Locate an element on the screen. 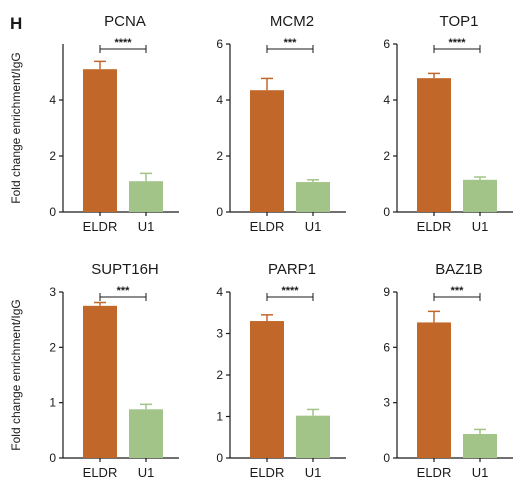 Image resolution: width=520 pixels, height=495 pixels. panel-label: H is located at coordinates (16, 23).